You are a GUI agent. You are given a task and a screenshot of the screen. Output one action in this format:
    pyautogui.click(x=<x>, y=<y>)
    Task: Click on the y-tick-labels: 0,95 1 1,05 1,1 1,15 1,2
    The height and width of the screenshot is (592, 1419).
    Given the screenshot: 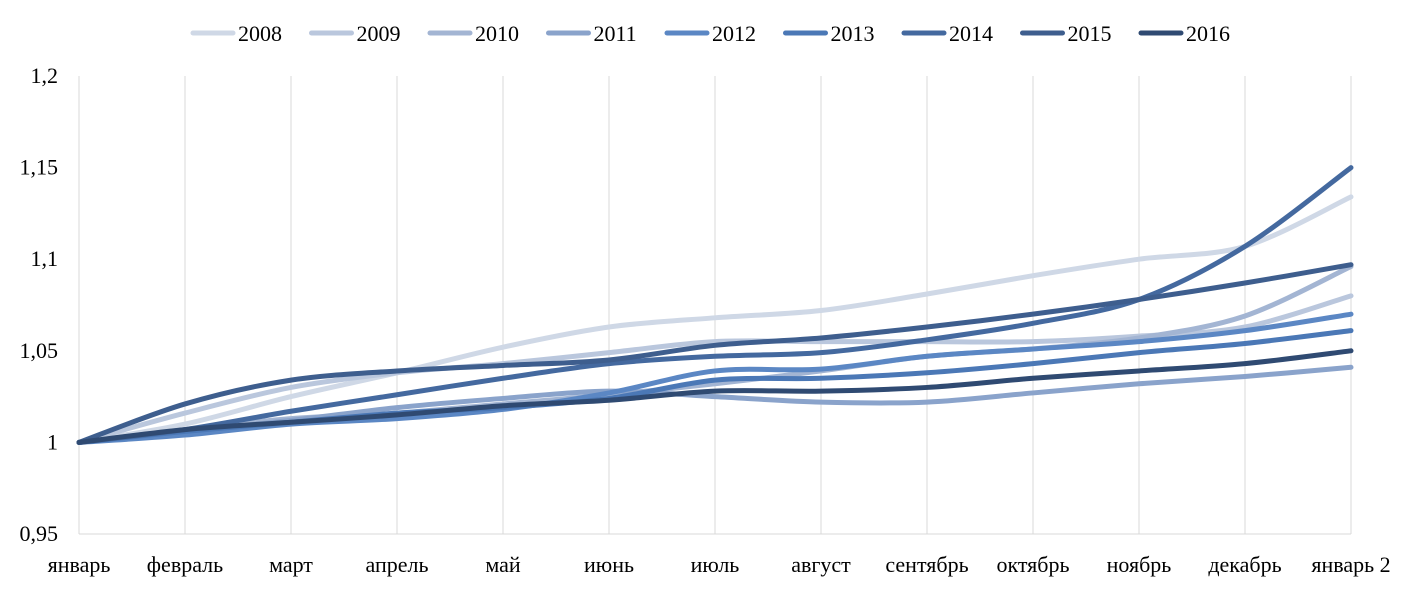 What is the action you would take?
    pyautogui.click(x=39, y=304)
    